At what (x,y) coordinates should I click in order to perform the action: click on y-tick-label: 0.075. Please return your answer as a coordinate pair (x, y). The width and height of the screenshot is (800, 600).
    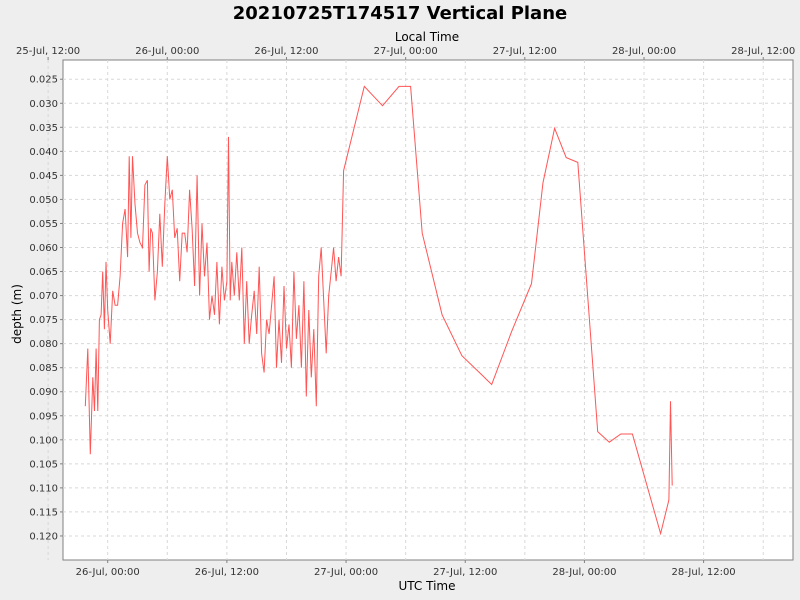
    Looking at the image, I should click on (43, 320).